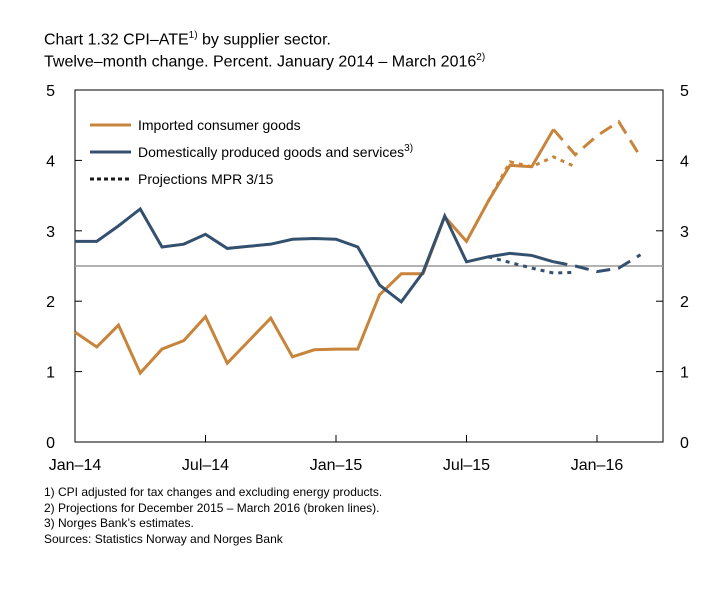 The image size is (704, 598). Describe the element at coordinates (119, 523) in the screenshot. I see `footnote: 3) Norges Bank’s estimates.` at that location.